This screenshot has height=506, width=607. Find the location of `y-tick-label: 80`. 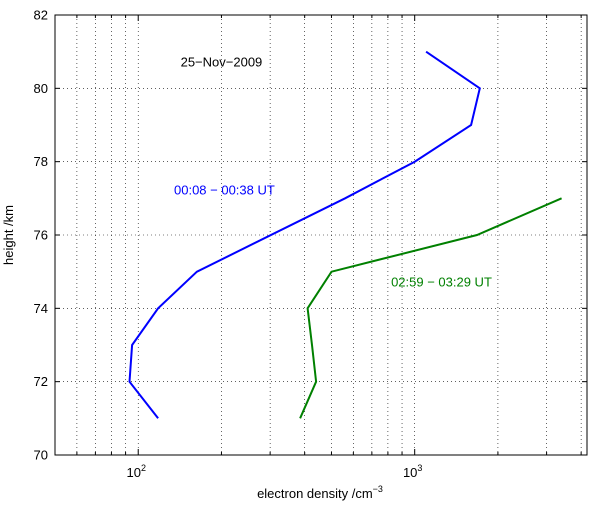

y-tick-label: 80 is located at coordinates (41, 88).